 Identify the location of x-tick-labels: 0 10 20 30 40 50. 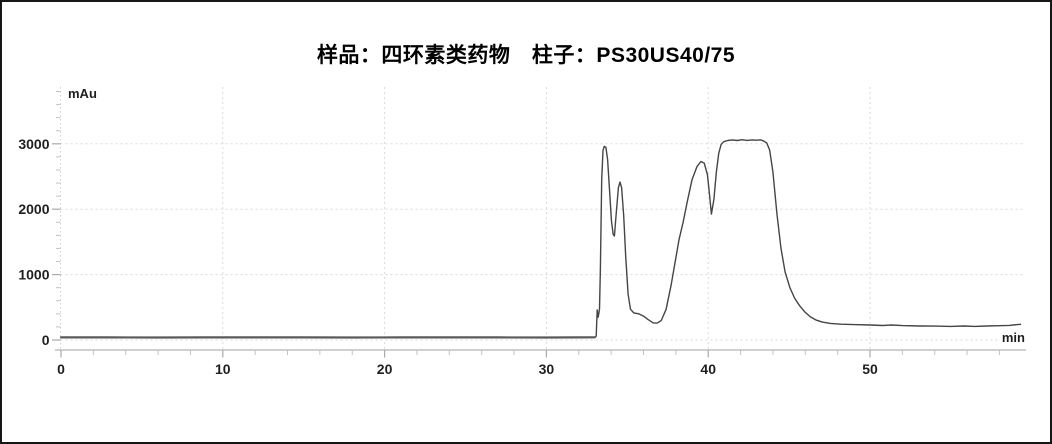
(467, 369).